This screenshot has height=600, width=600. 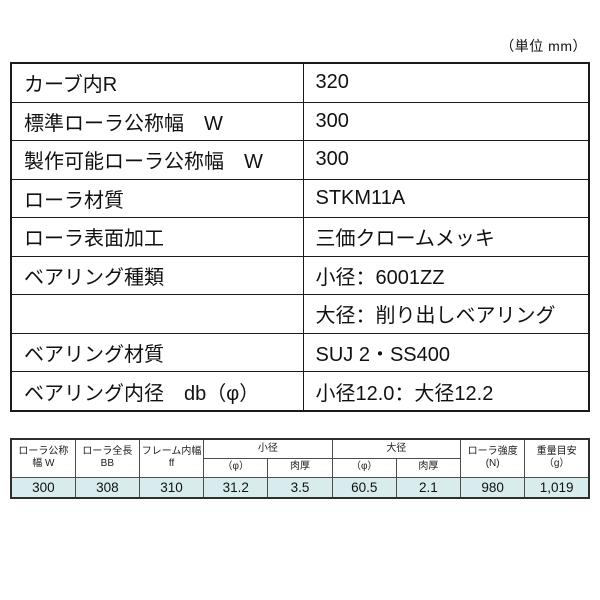 What do you see at coordinates (157, 82) in the screenshot?
I see `spec-label-curve-inner-r: カーブ内R` at bounding box center [157, 82].